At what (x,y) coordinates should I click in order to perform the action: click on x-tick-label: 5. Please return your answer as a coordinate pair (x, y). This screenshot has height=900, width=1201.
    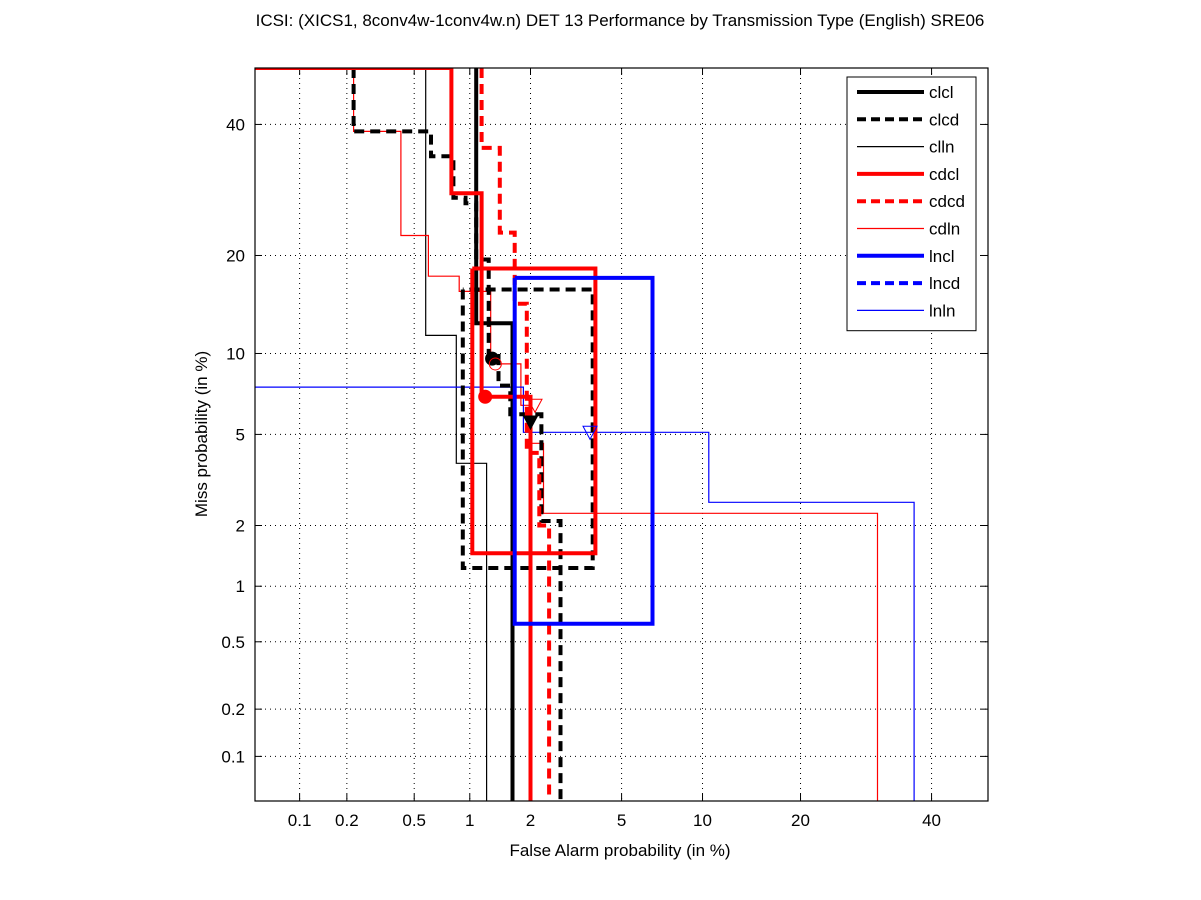
    Looking at the image, I should click on (621, 820).